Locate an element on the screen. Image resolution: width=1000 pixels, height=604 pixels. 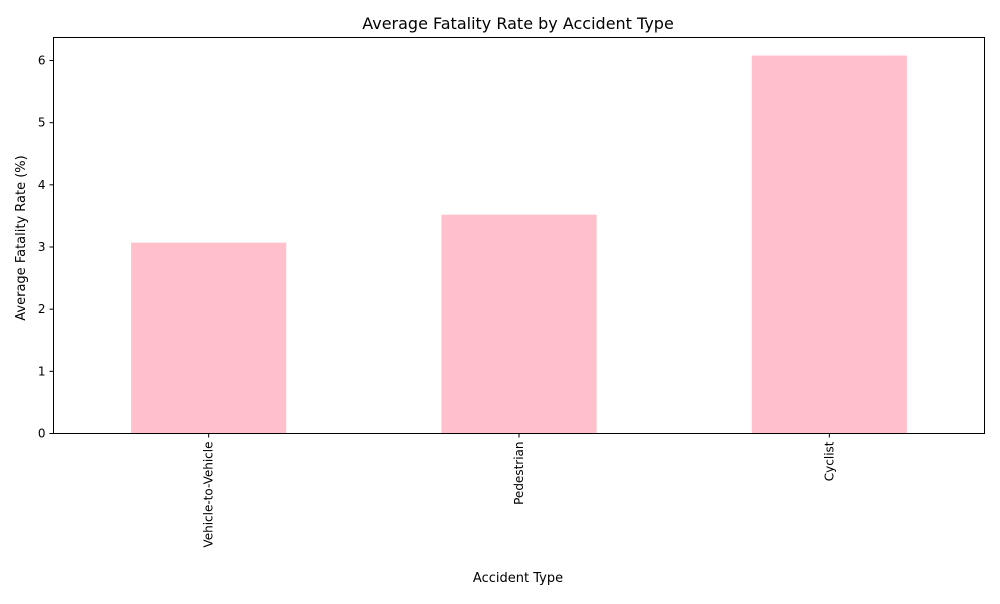
x-axis-ticks: Vehicle-to-Vehicle Pedestrian Cyclist is located at coordinates (519, 490).